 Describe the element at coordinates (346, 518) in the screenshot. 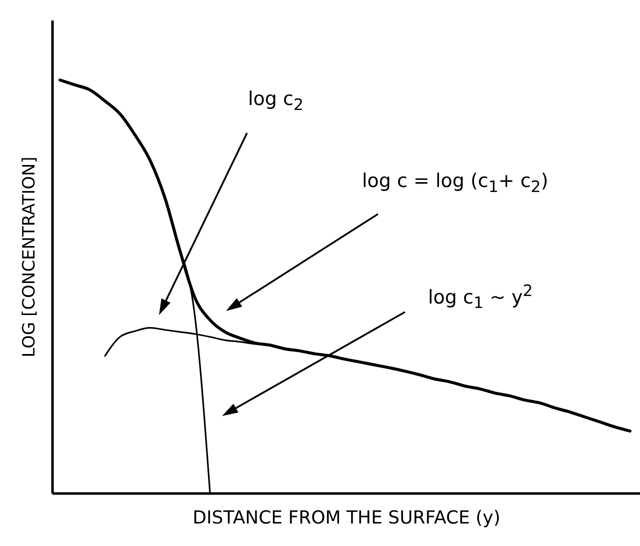

I see `x-axis-title: DISTANCE FROM THE SURFACE (y)` at that location.